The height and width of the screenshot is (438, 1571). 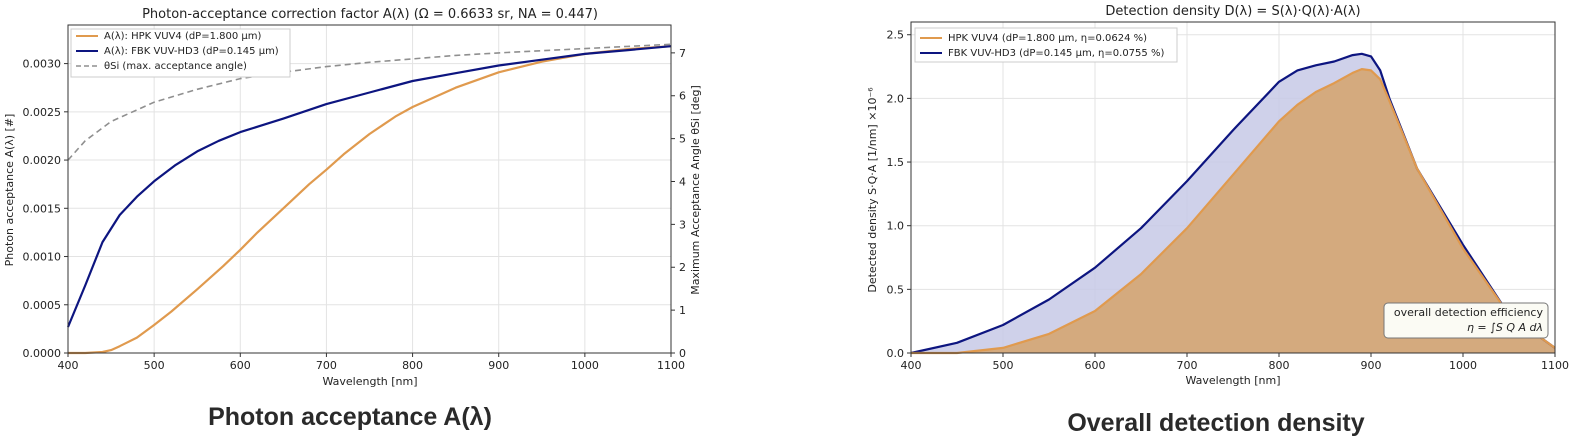 I want to click on acceptance-y2-tick-label: 4, so click(x=682, y=181).